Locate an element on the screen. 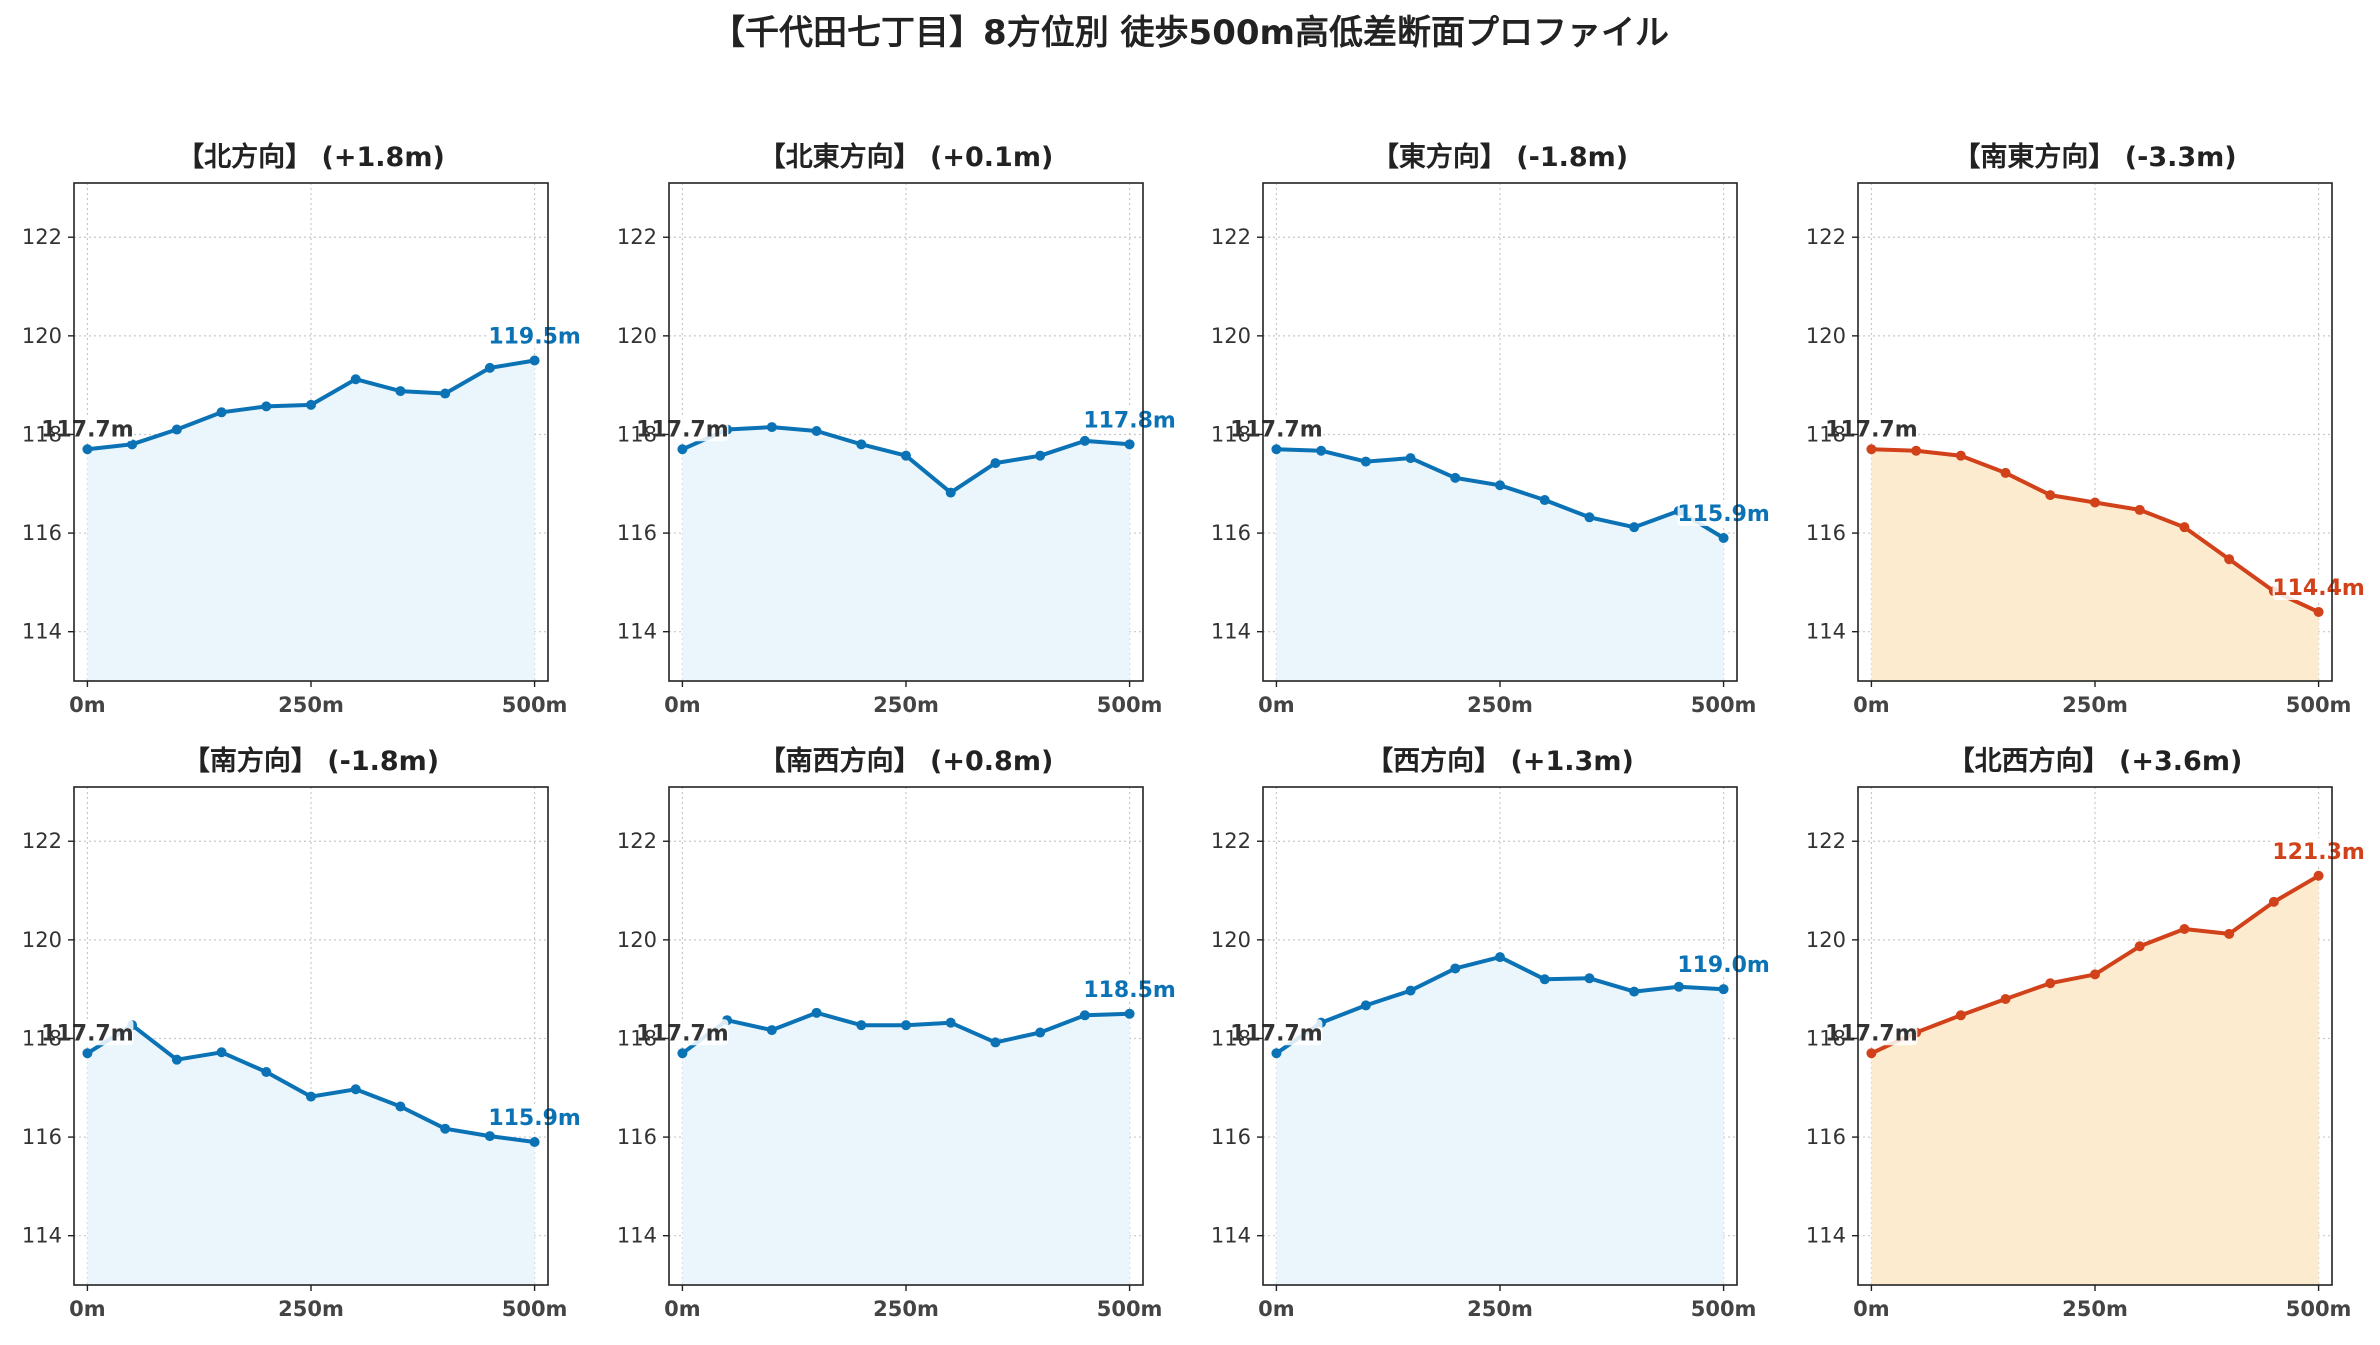  panel-title: 【南方向】 (-1.8m) is located at coordinates (311, 761).